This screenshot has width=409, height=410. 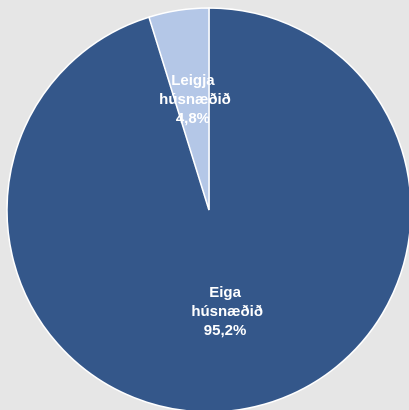 What do you see at coordinates (193, 90) in the screenshot?
I see `slice-label: Leigja húsnæðið` at bounding box center [193, 90].